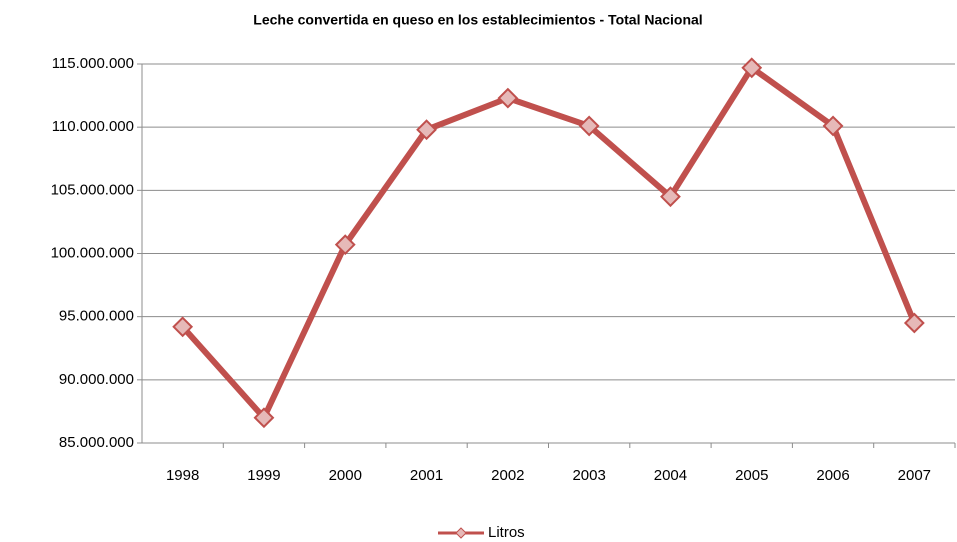 This screenshot has width=957, height=542. Describe the element at coordinates (914, 475) in the screenshot. I see `x-tick-label: 2007` at that location.